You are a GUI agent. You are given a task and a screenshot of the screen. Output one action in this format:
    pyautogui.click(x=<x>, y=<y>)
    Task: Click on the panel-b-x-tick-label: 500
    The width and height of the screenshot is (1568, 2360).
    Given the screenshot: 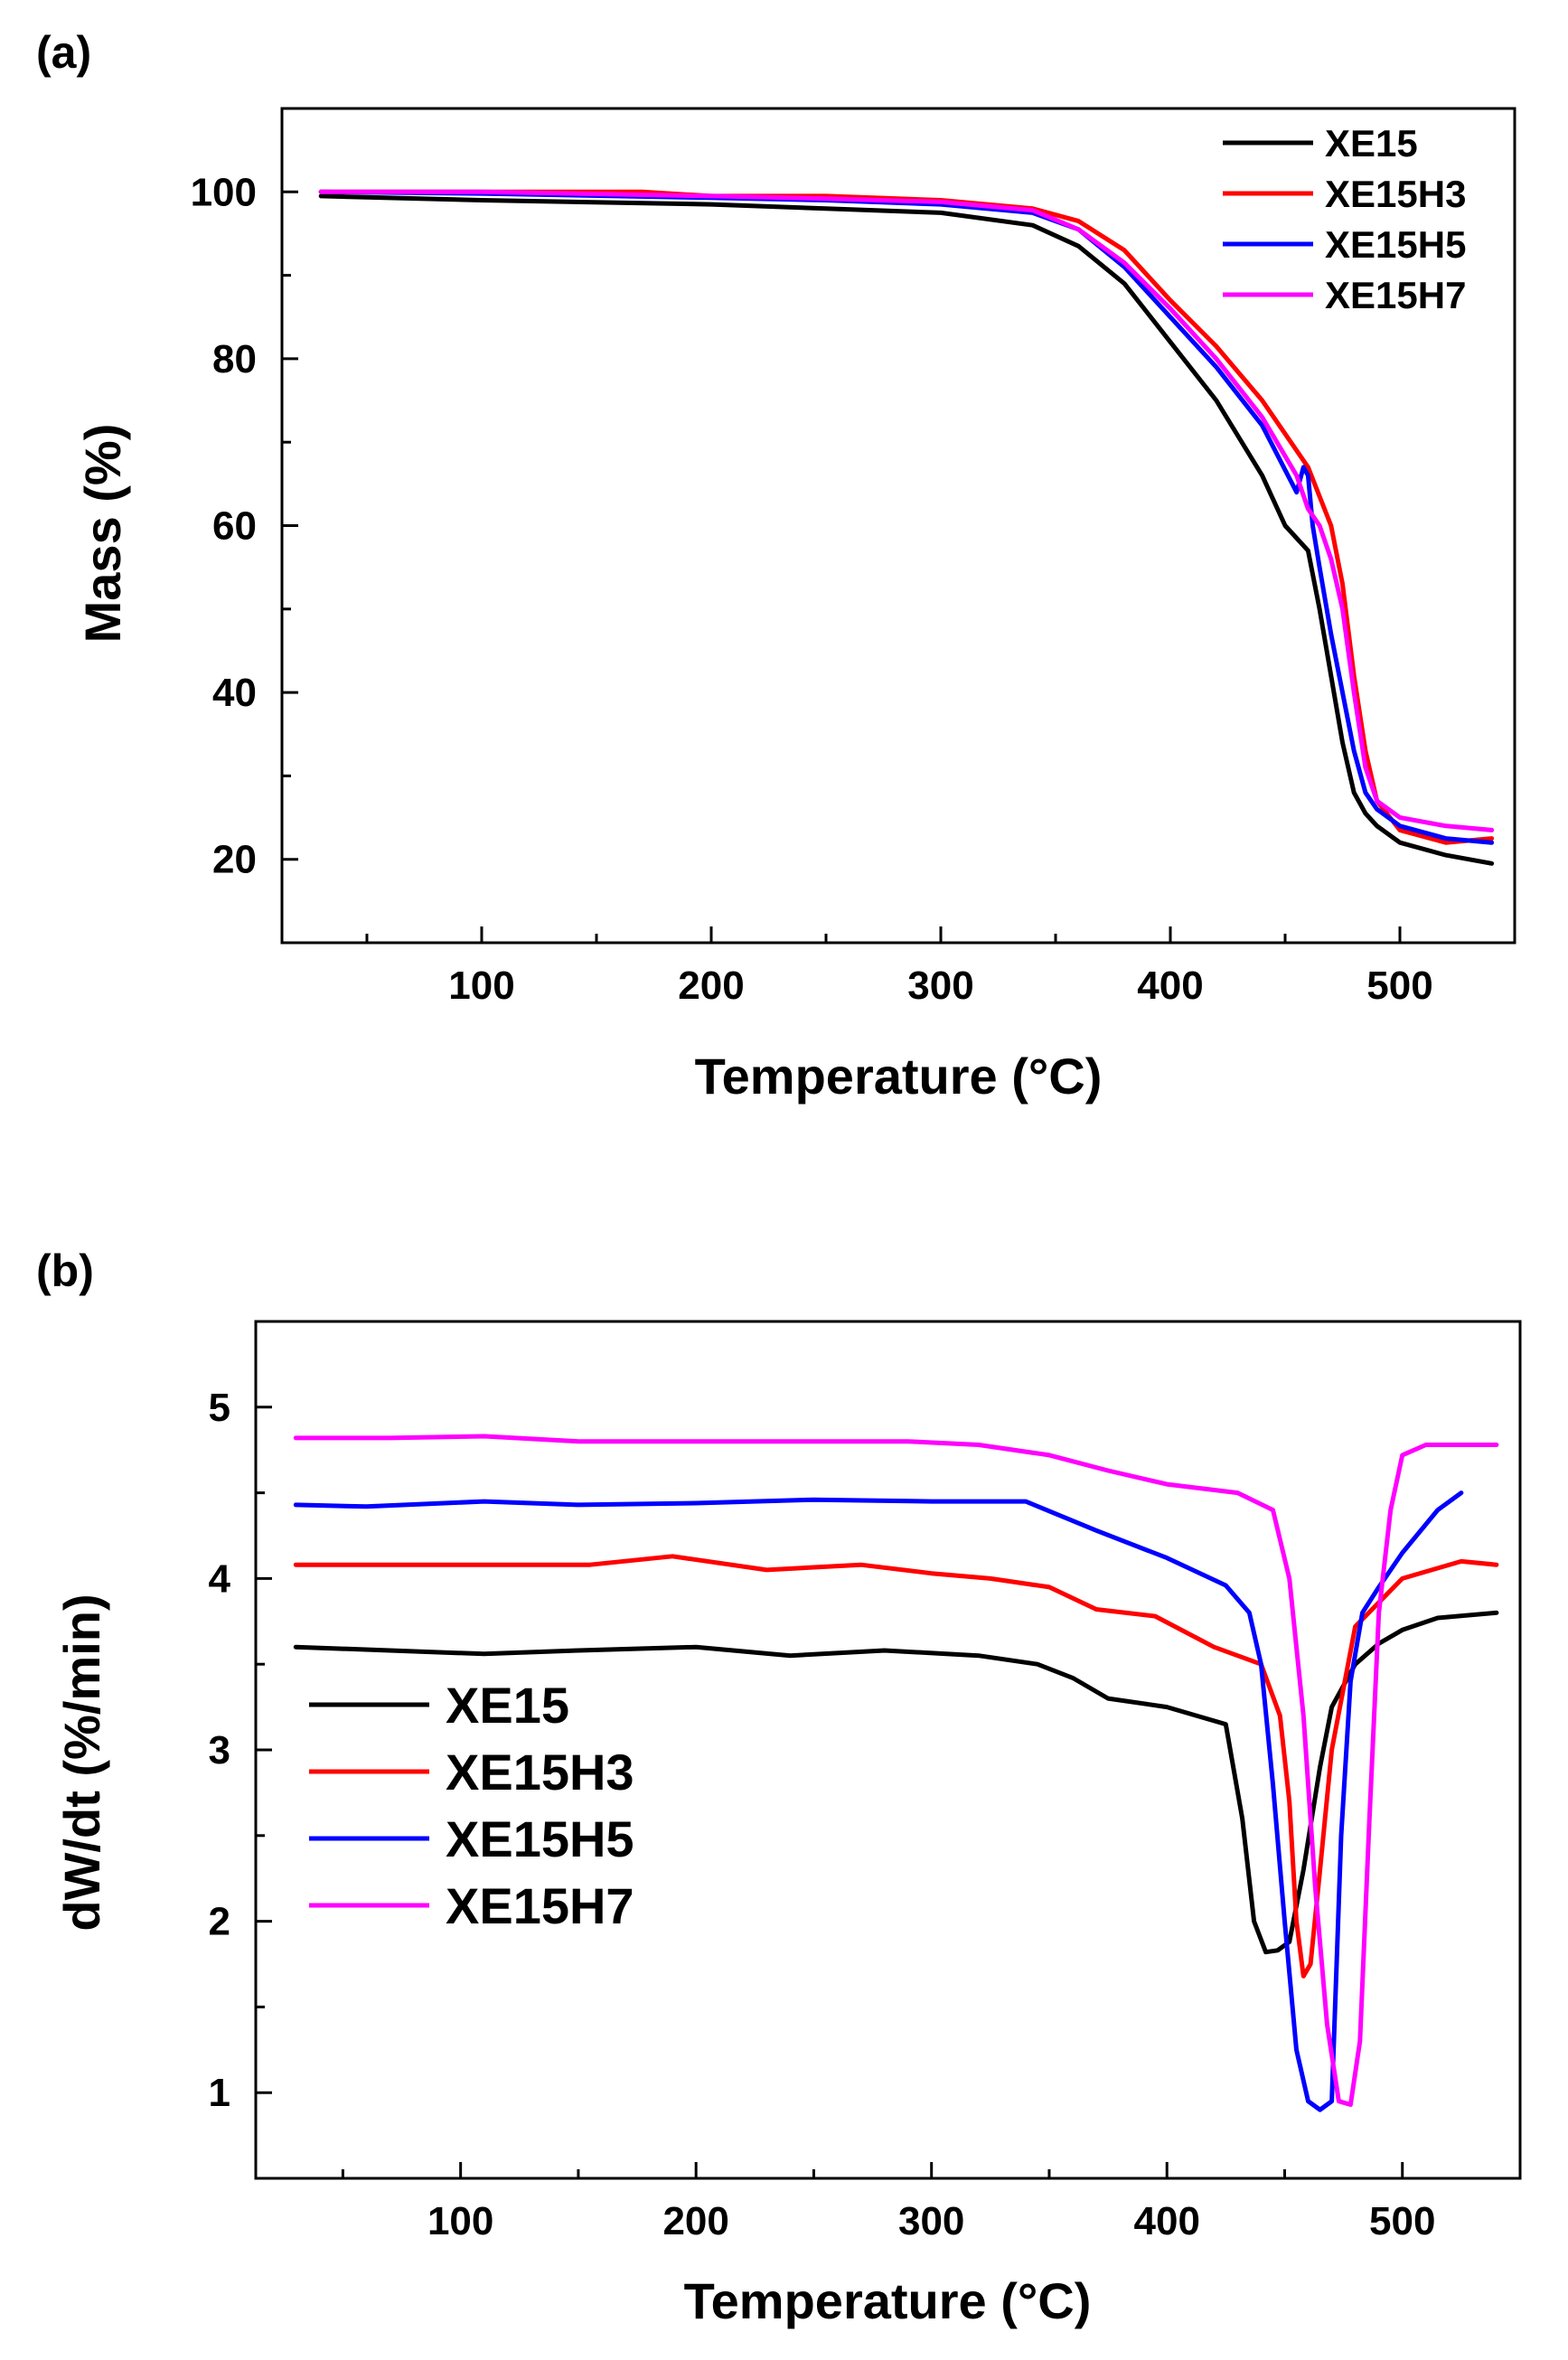 What is the action you would take?
    pyautogui.click(x=1402, y=2221)
    